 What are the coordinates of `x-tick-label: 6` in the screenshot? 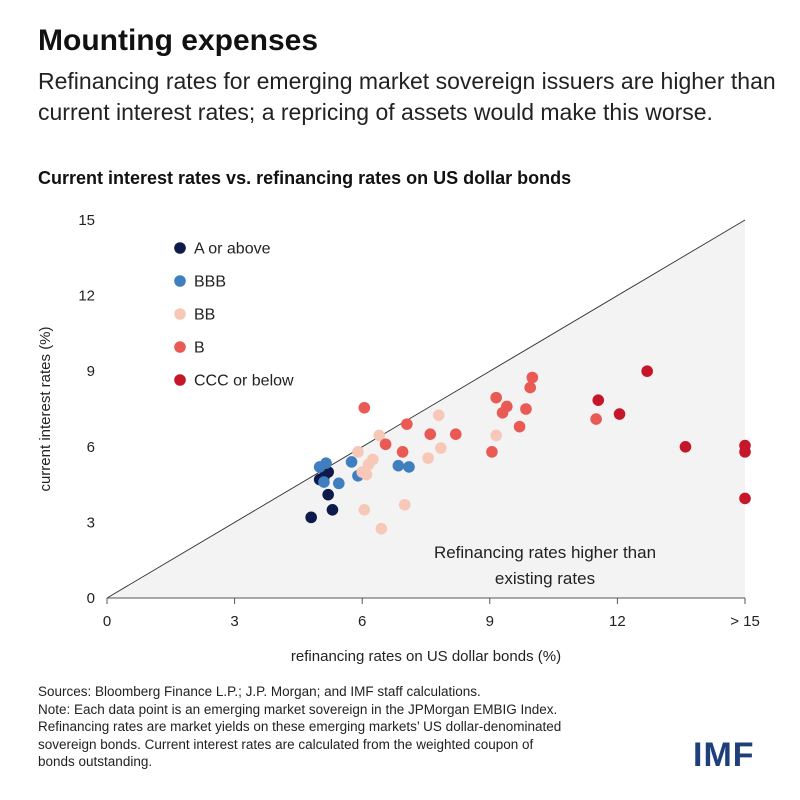 It's located at (362, 621).